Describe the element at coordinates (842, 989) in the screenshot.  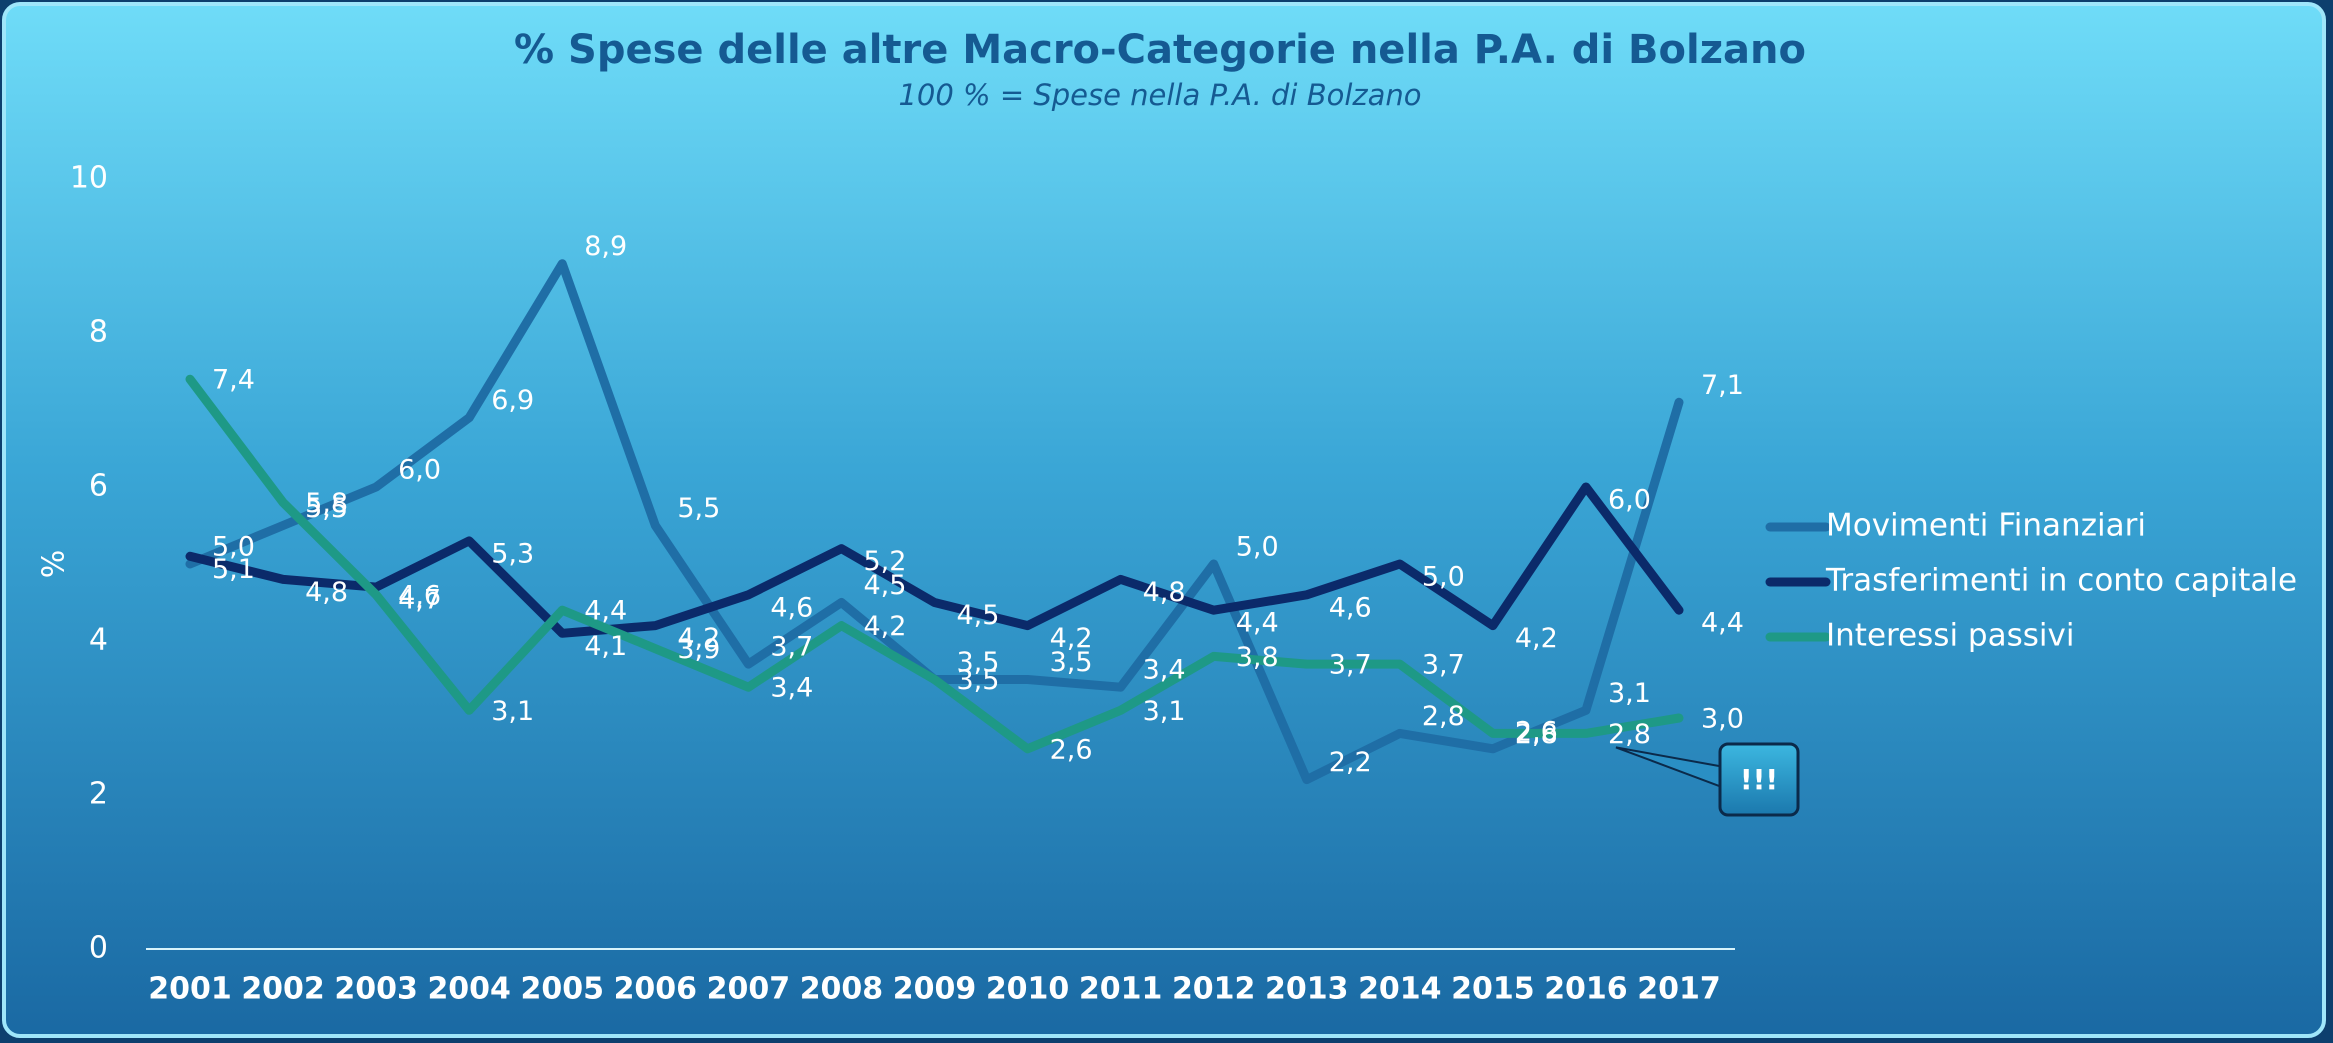
I see `x-tick-label: 2008` at that location.